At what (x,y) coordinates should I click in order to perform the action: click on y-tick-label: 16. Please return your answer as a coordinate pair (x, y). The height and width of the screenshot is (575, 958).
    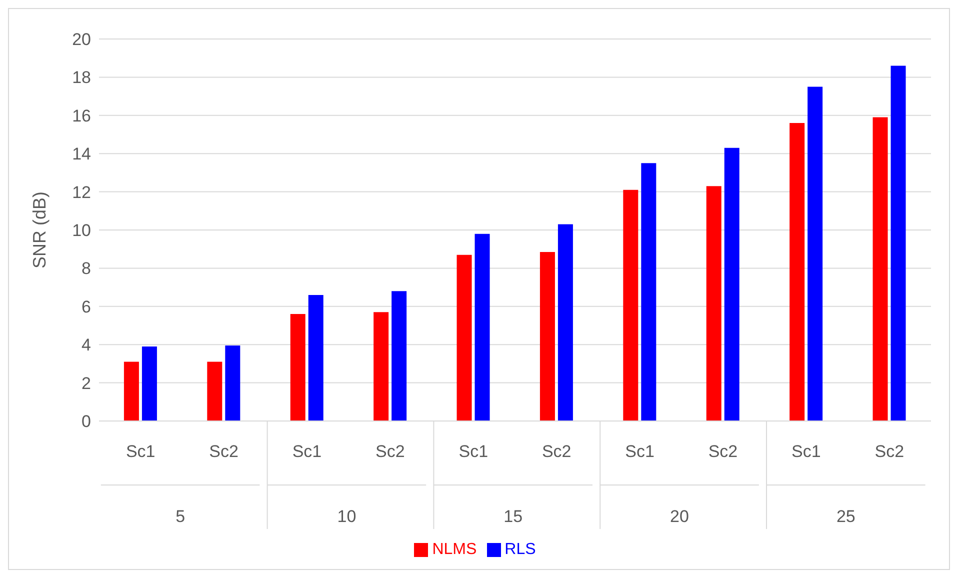
    Looking at the image, I should click on (81, 116).